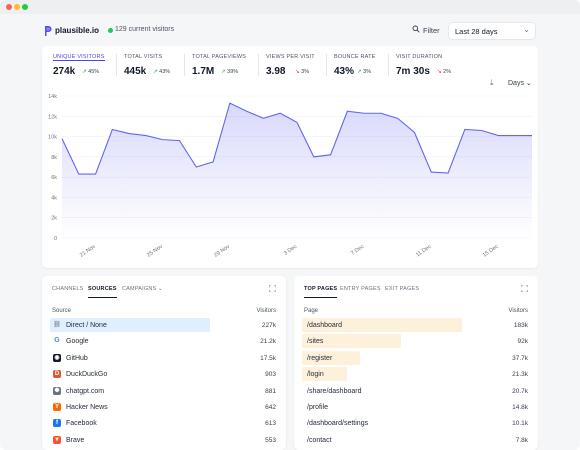 The width and height of the screenshot is (580, 450). I want to click on source-label: chatgpt.com, so click(85, 391).